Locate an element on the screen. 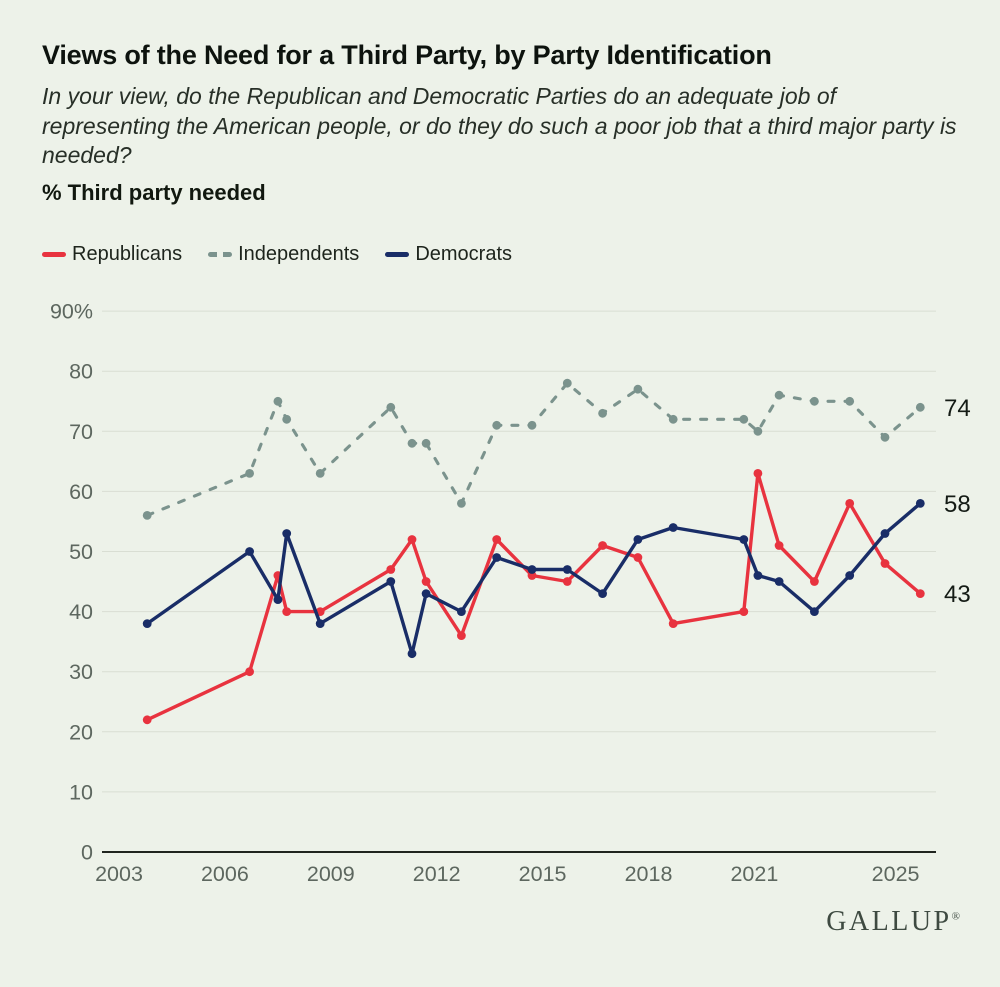  x-tick-label: 2025 is located at coordinates (896, 874).